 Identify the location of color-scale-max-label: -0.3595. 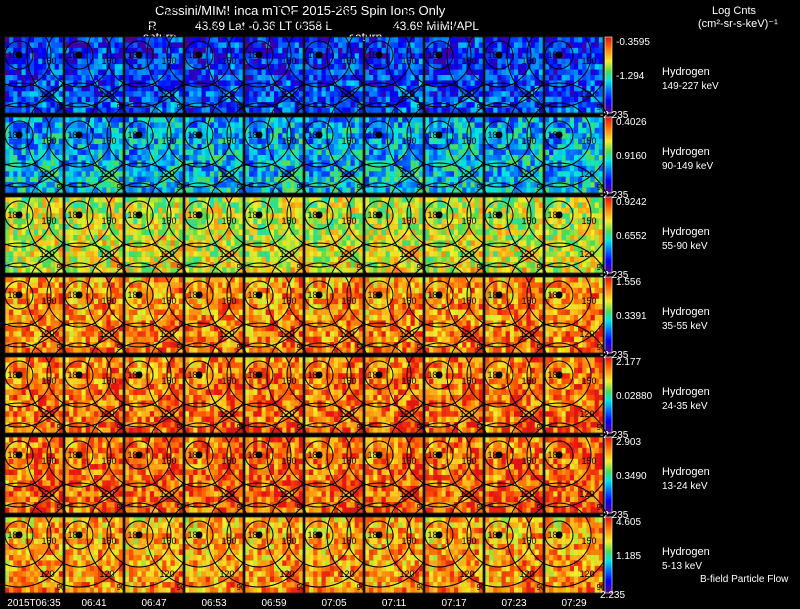
(633, 42).